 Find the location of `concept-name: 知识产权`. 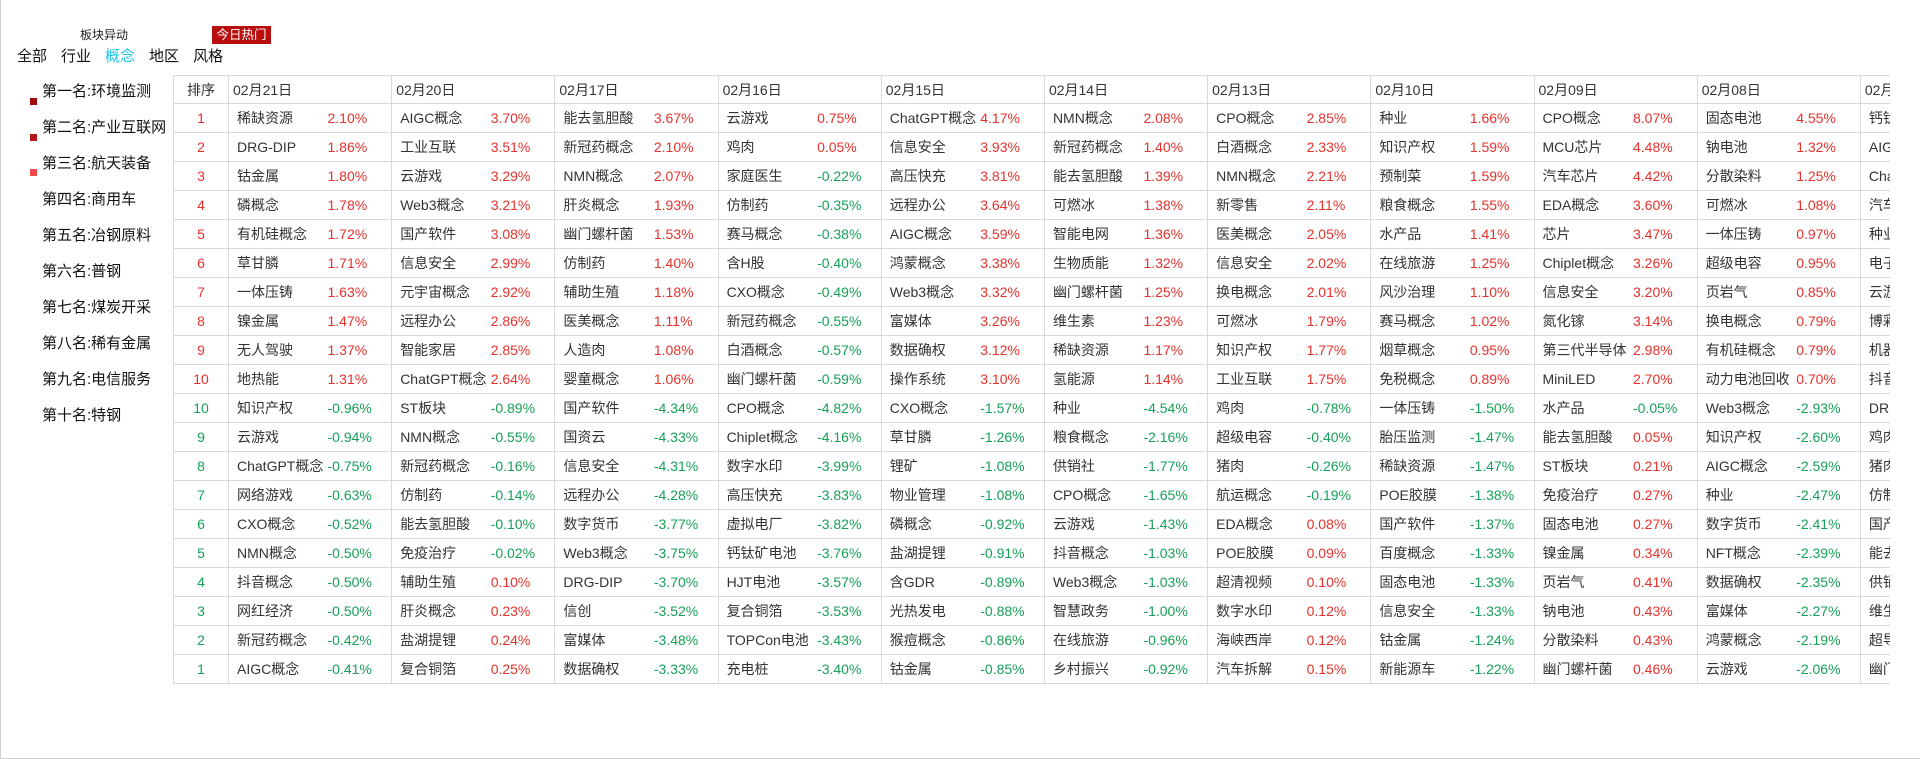

concept-name: 知识产权 is located at coordinates (1256, 350).